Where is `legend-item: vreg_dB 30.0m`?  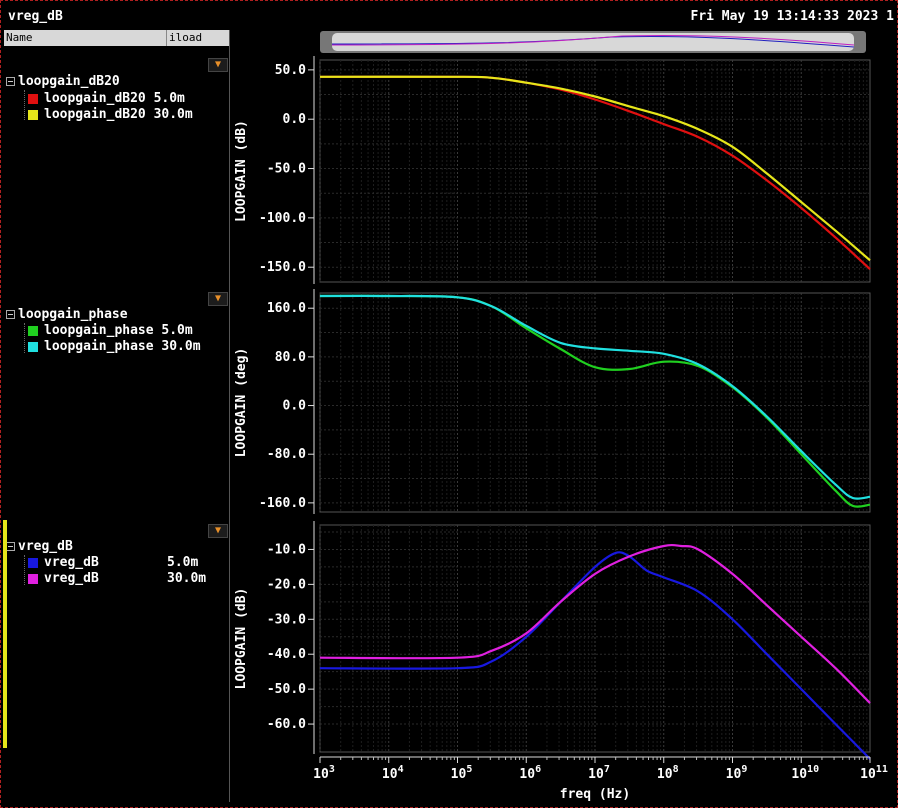 legend-item: vreg_dB 30.0m is located at coordinates (125, 578).